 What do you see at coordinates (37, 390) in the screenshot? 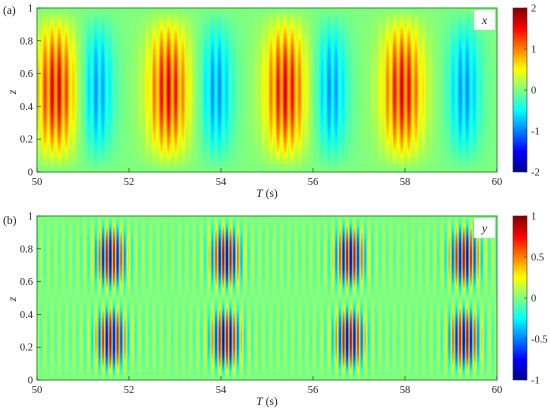
I see `x-tick-label-b: 50` at bounding box center [37, 390].